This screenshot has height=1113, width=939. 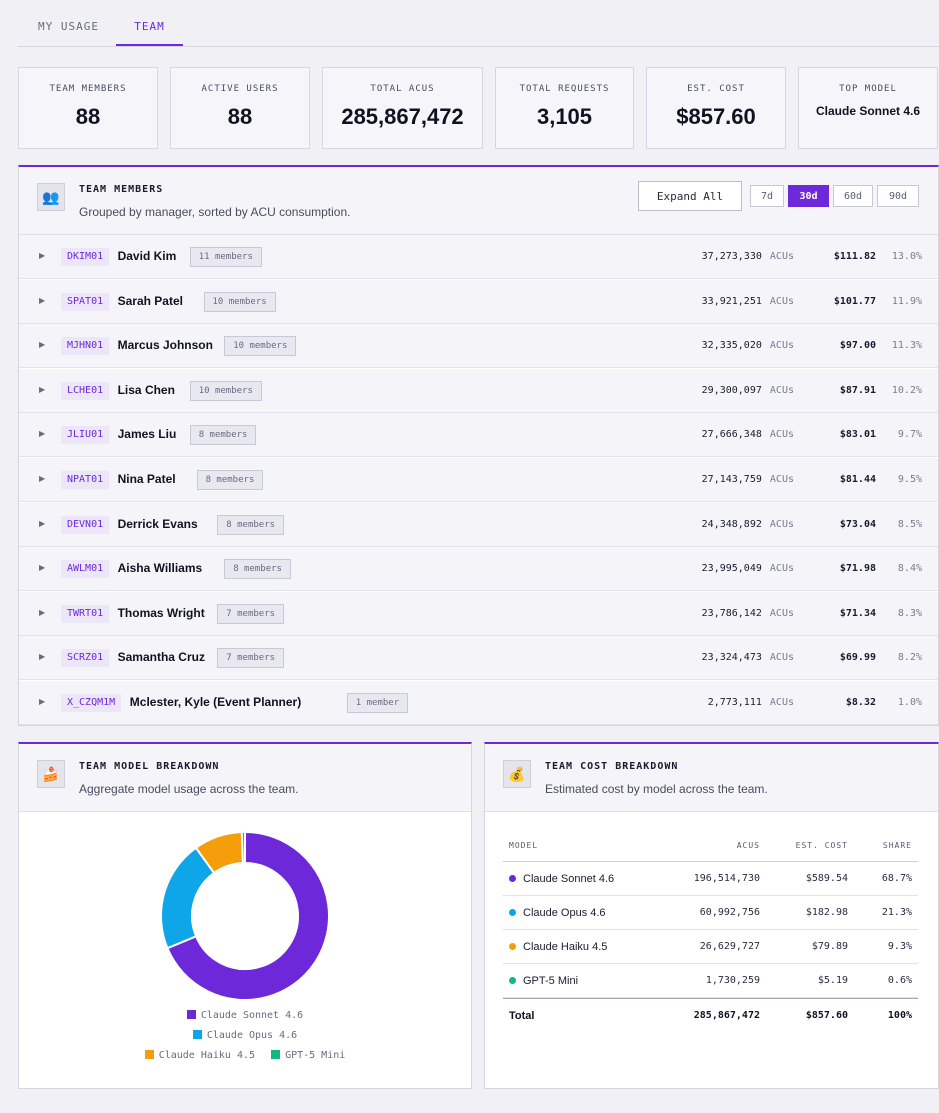 I want to click on legend-item-claude-opus: Claude Opus 4.6, so click(x=244, y=1035).